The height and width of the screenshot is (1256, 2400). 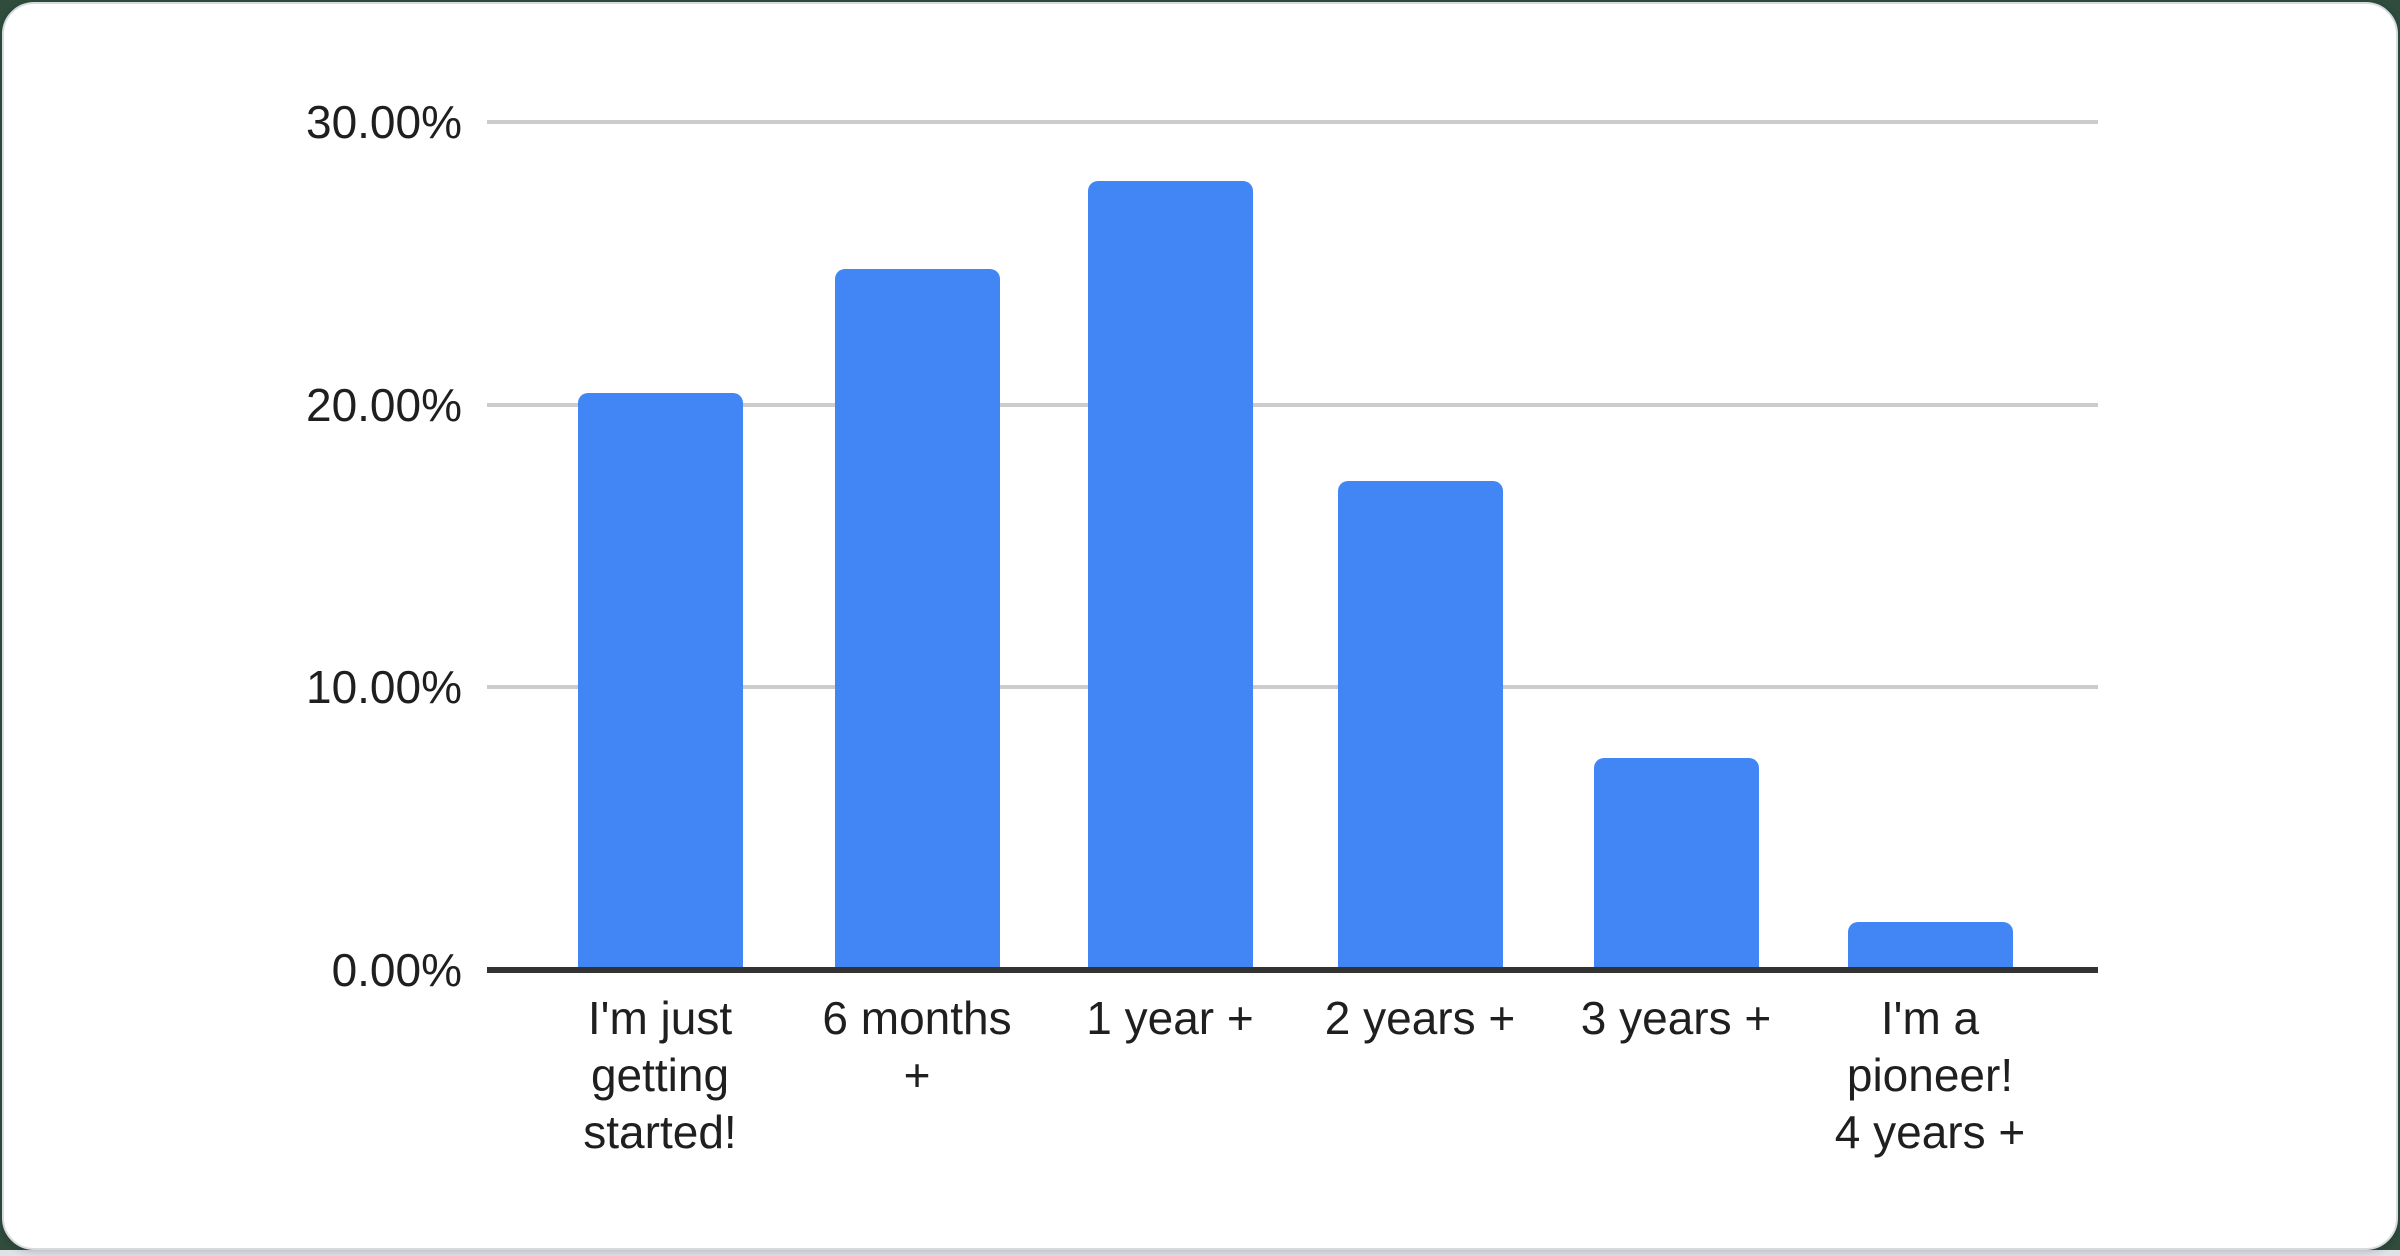 What do you see at coordinates (917, 1046) in the screenshot?
I see `x-axis-category-label: 6 months +` at bounding box center [917, 1046].